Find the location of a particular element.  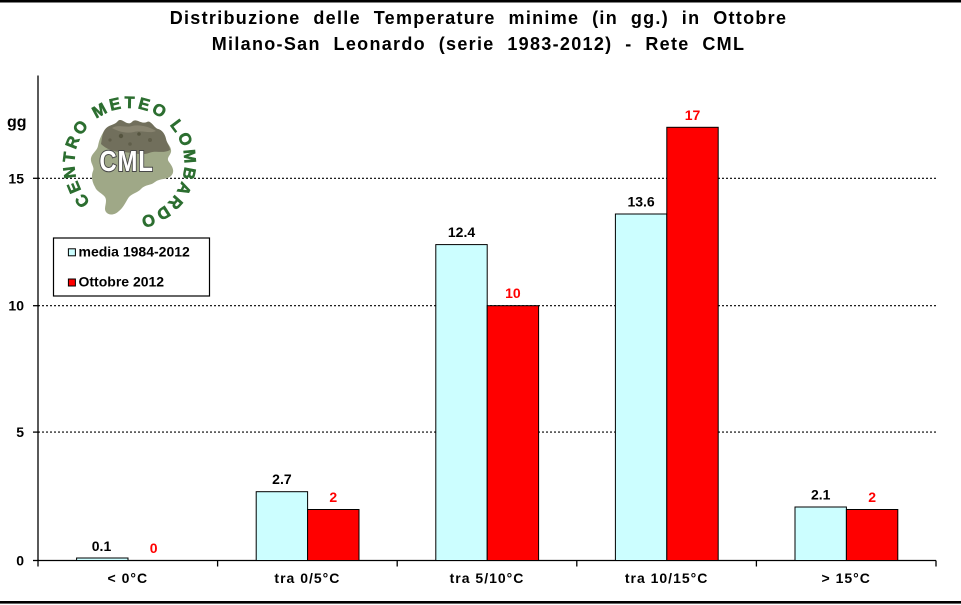

svg-text: 17 is located at coordinates (693, 115).